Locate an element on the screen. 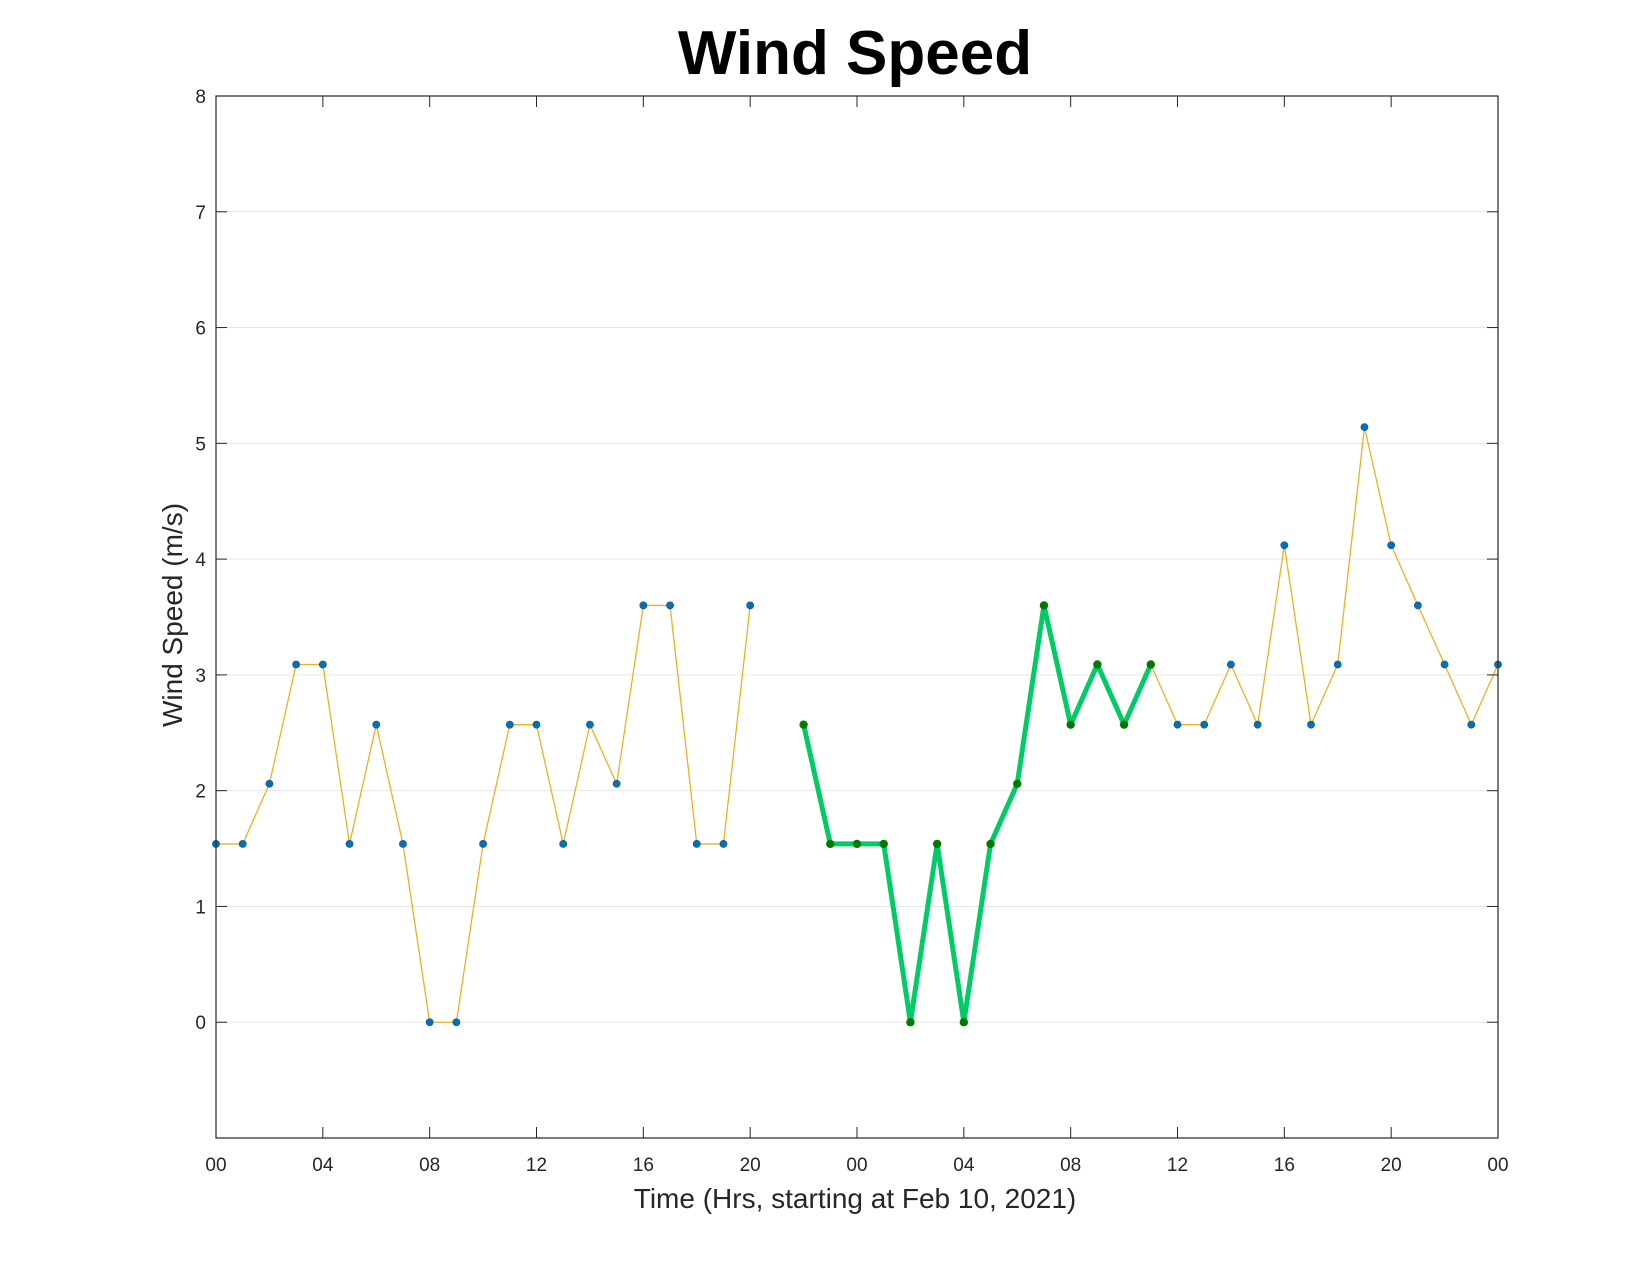 The width and height of the screenshot is (1650, 1275). y-tick-label: 8 is located at coordinates (200, 97).